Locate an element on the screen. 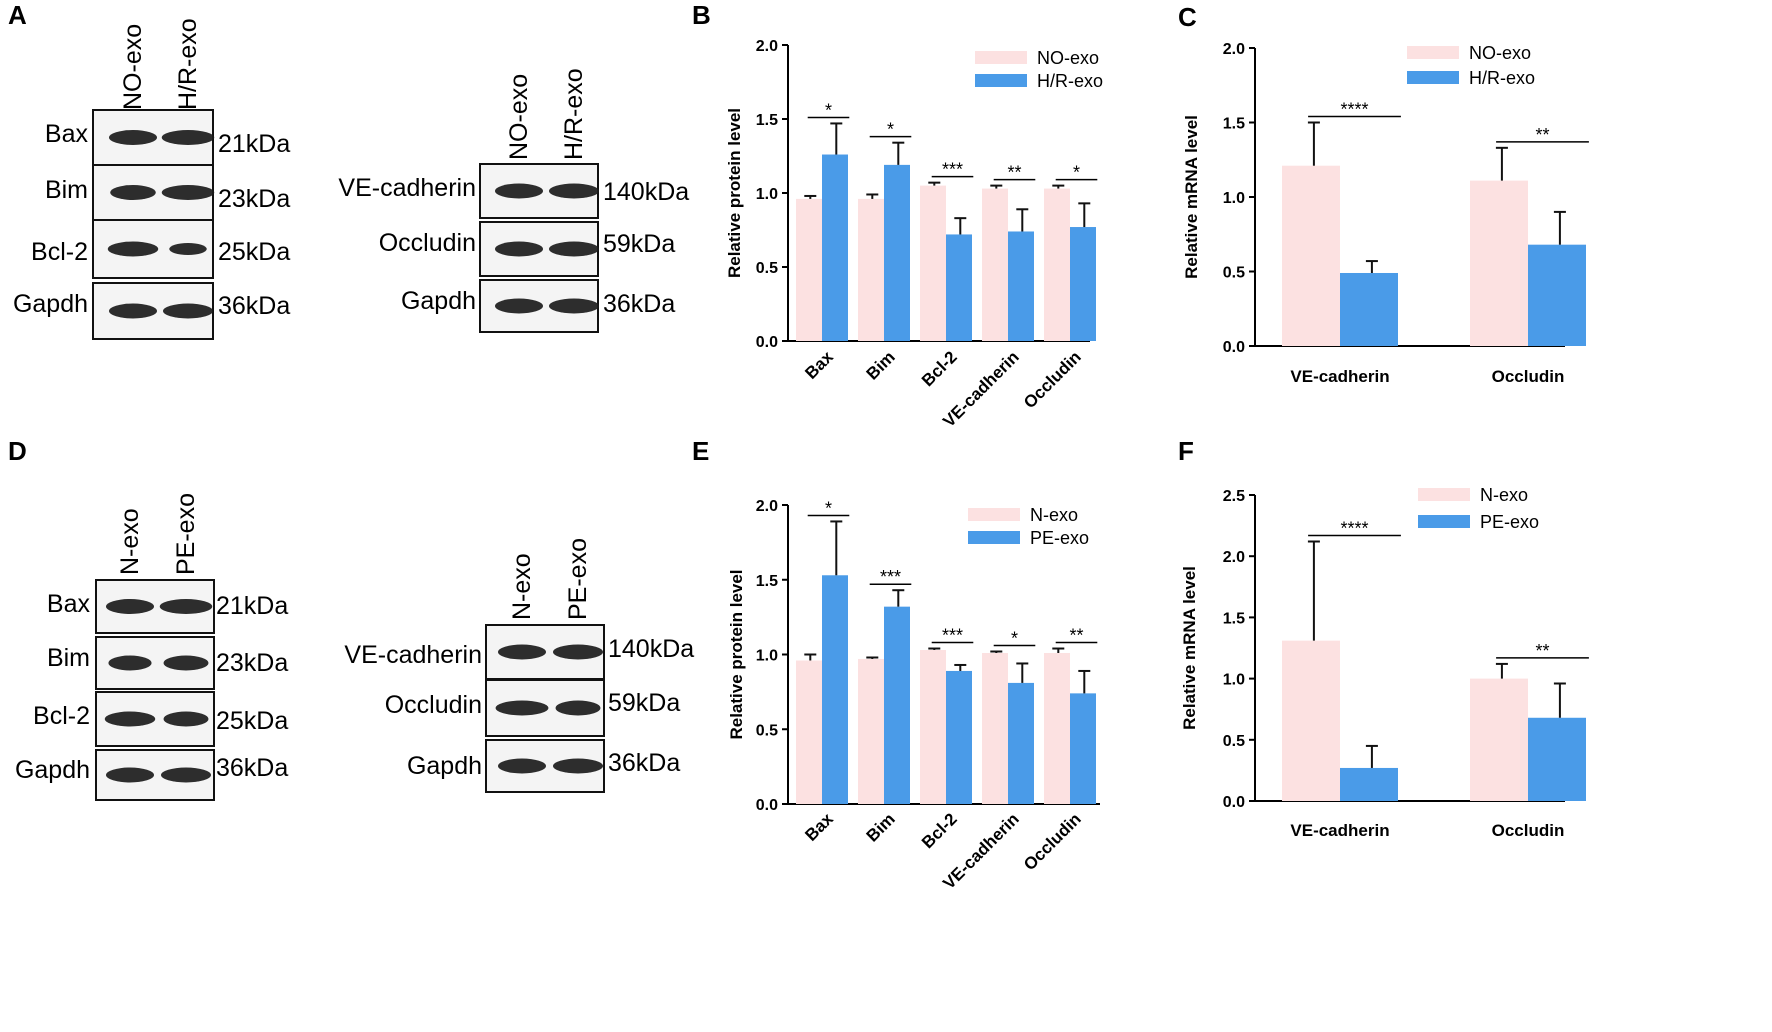  protein-label: Gapdh is located at coordinates (444, 766).